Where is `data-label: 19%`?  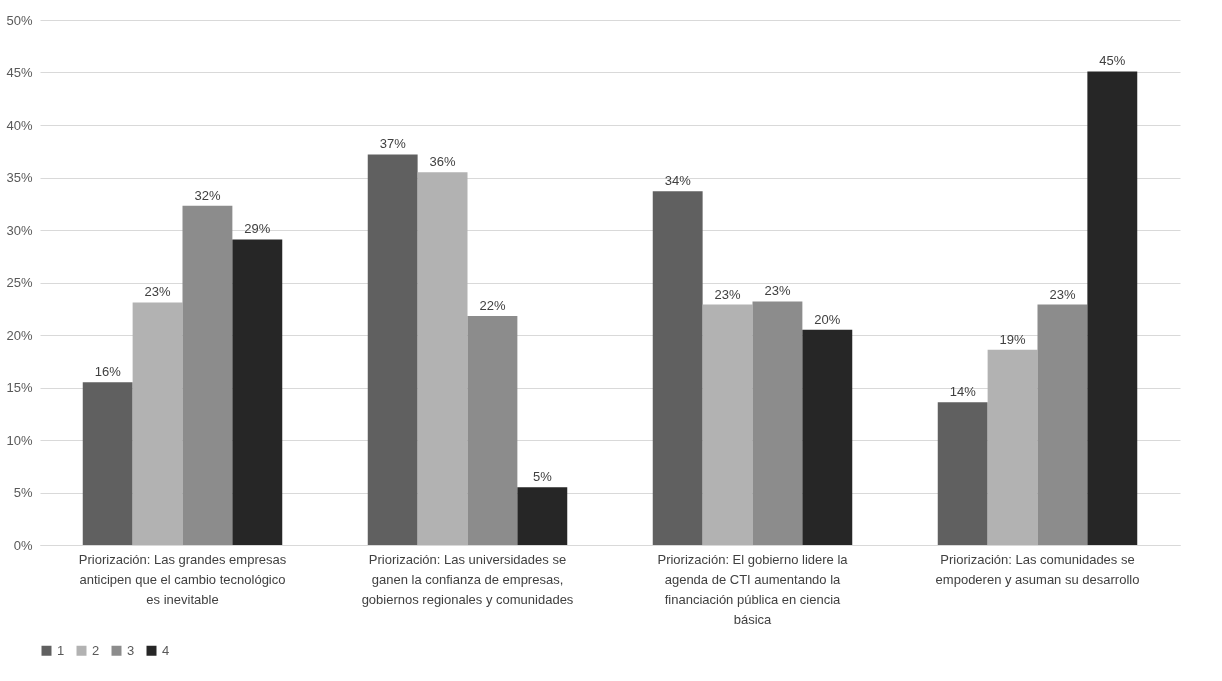 data-label: 19% is located at coordinates (1013, 339).